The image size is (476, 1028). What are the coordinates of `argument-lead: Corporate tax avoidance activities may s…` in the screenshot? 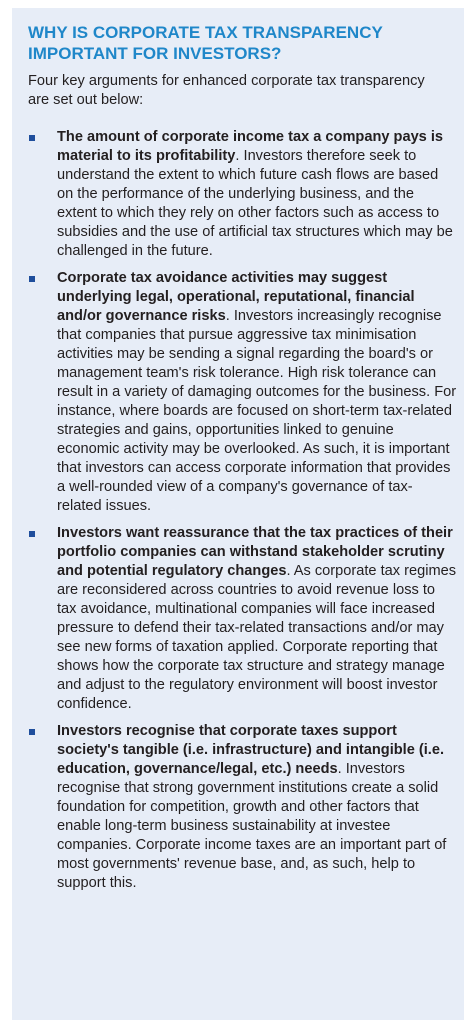 It's located at (236, 297).